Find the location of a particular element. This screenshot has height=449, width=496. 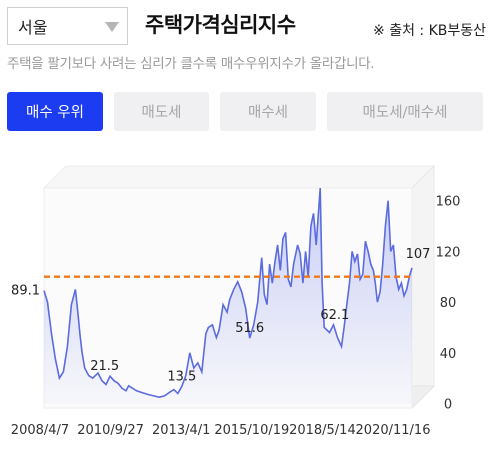

tab-selling-buying: 매도세/매수세 is located at coordinates (405, 111).